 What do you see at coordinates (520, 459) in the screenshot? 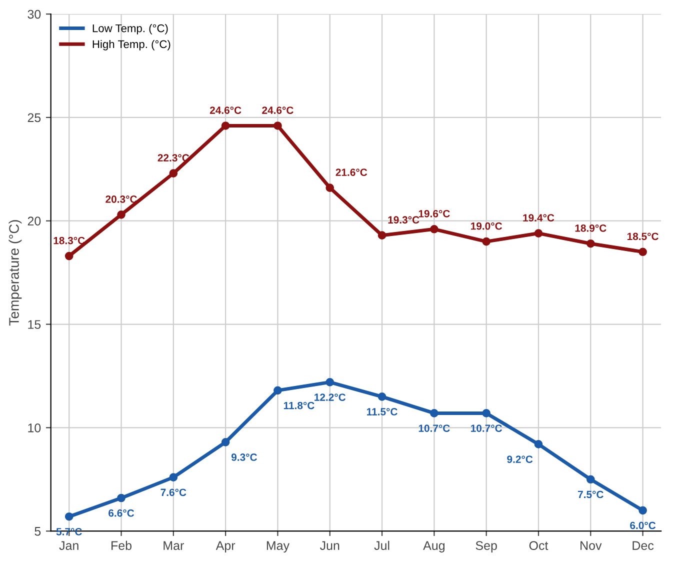
I see `data-label: 9.2°C` at bounding box center [520, 459].